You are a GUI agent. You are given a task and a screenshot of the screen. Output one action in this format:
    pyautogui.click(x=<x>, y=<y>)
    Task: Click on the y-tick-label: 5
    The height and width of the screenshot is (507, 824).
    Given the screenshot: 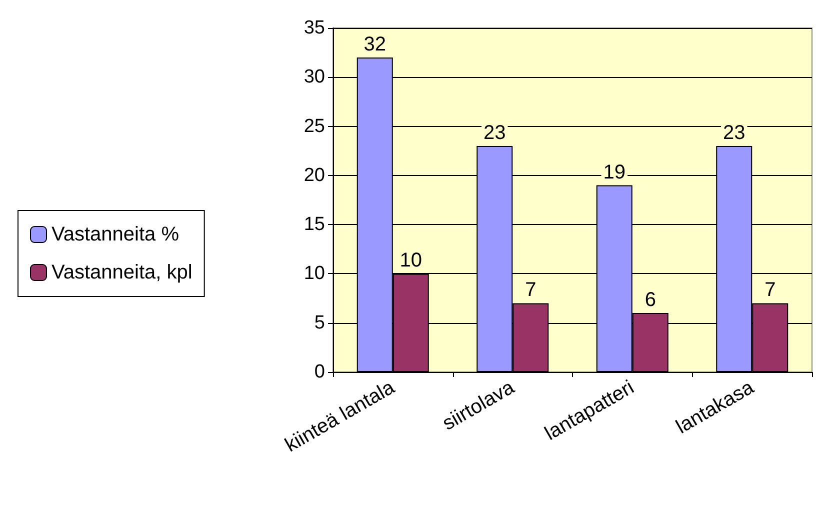 What is the action you would take?
    pyautogui.click(x=319, y=323)
    